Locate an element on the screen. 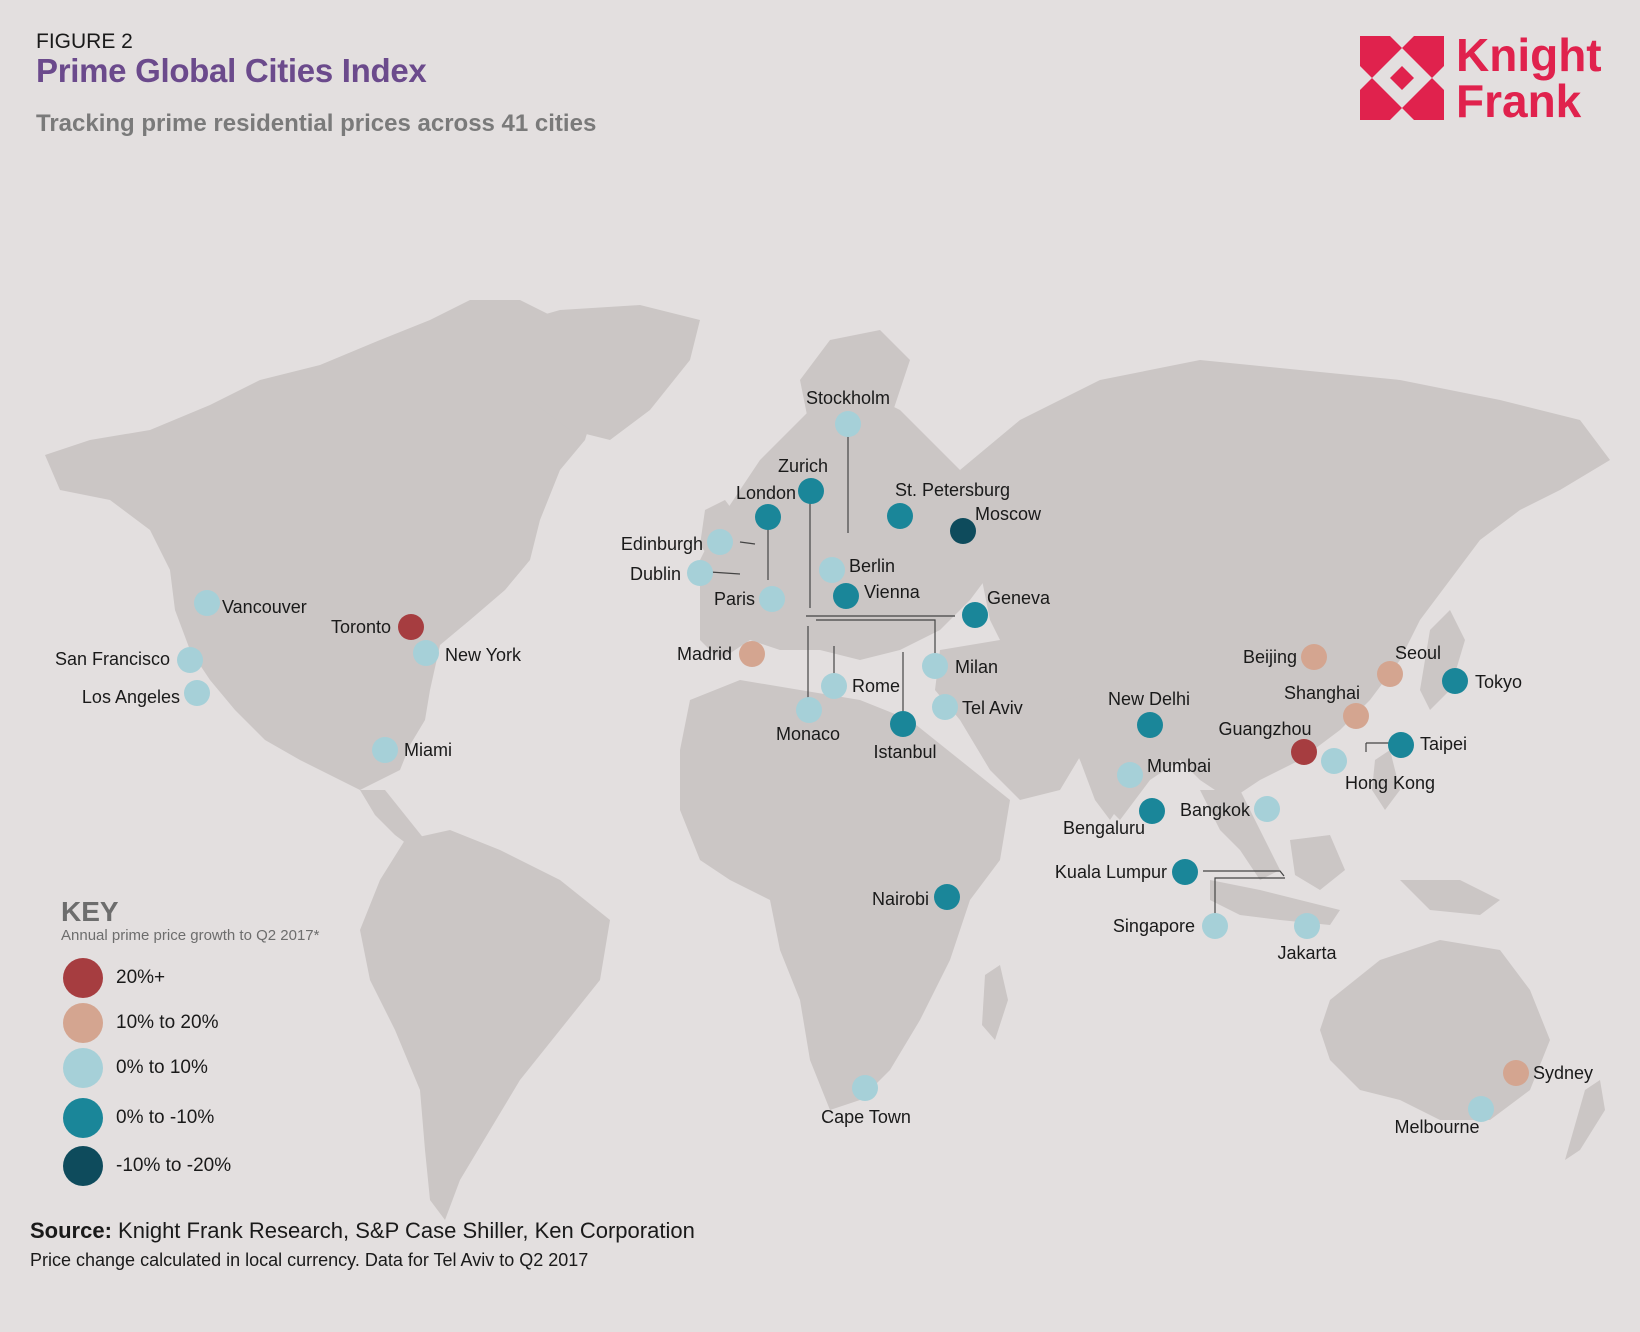 This screenshot has width=1640, height=1332. city-marker-taipei is located at coordinates (1401, 745).